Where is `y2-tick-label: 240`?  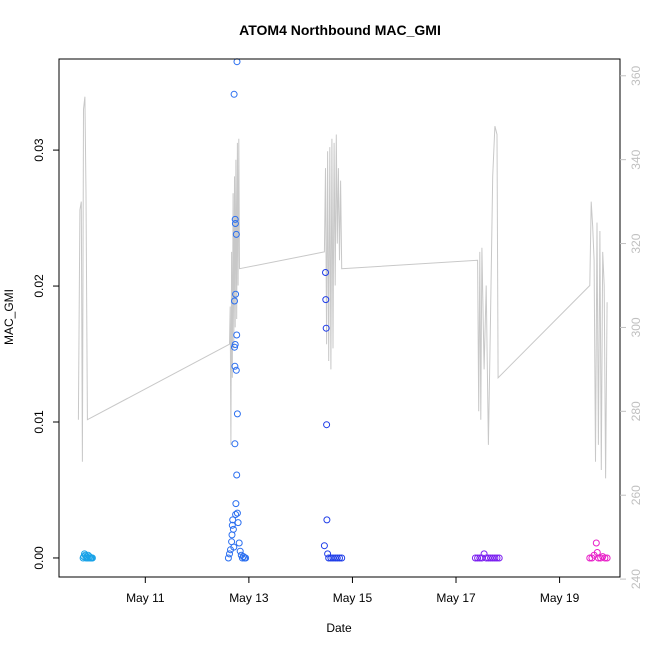
y2-tick-label: 240 is located at coordinates (636, 579).